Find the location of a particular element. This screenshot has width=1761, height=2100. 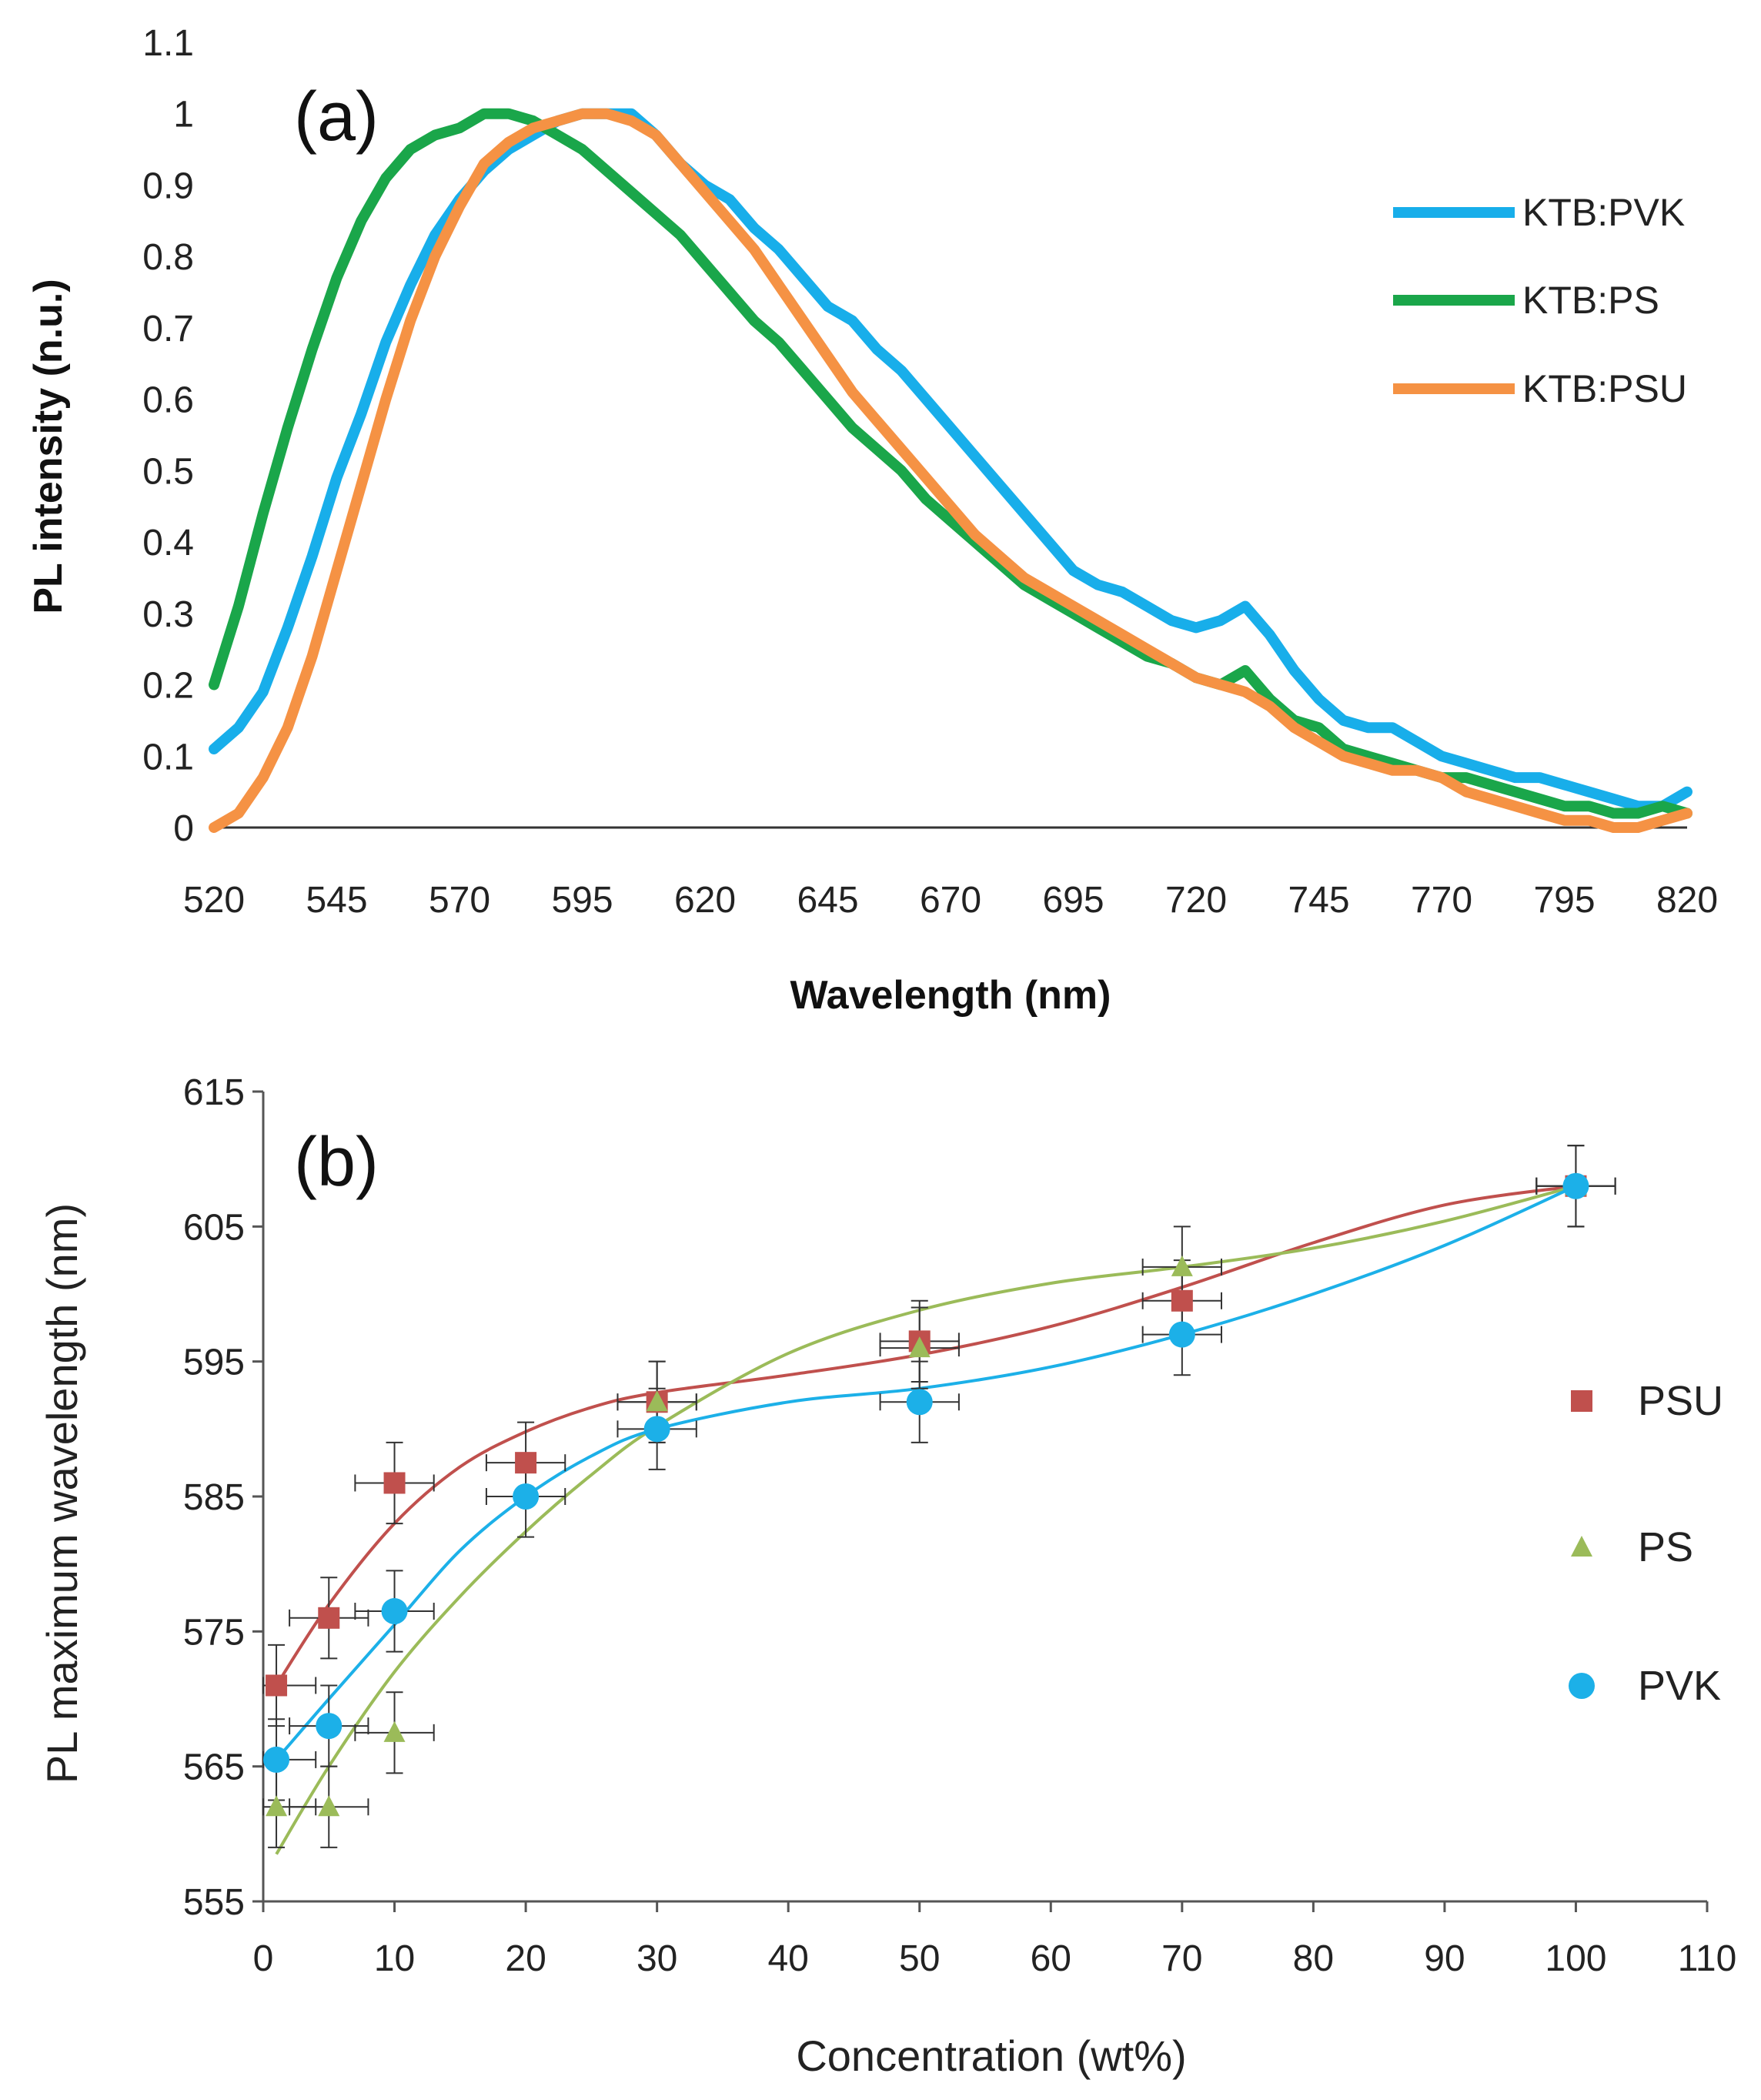

panel-b-x-axis-title: Concentration (wt%) is located at coordinates (991, 2055).